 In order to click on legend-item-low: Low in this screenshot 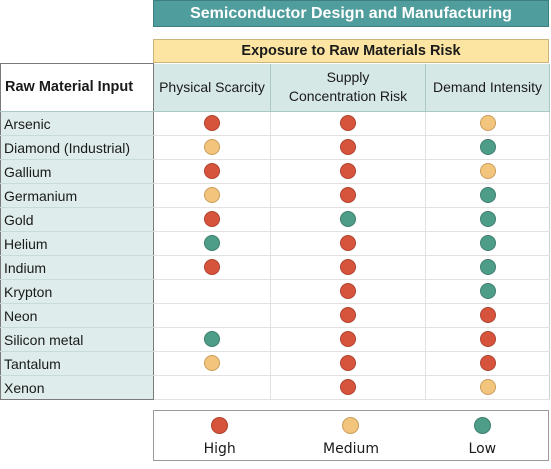, I will do `click(482, 435)`.